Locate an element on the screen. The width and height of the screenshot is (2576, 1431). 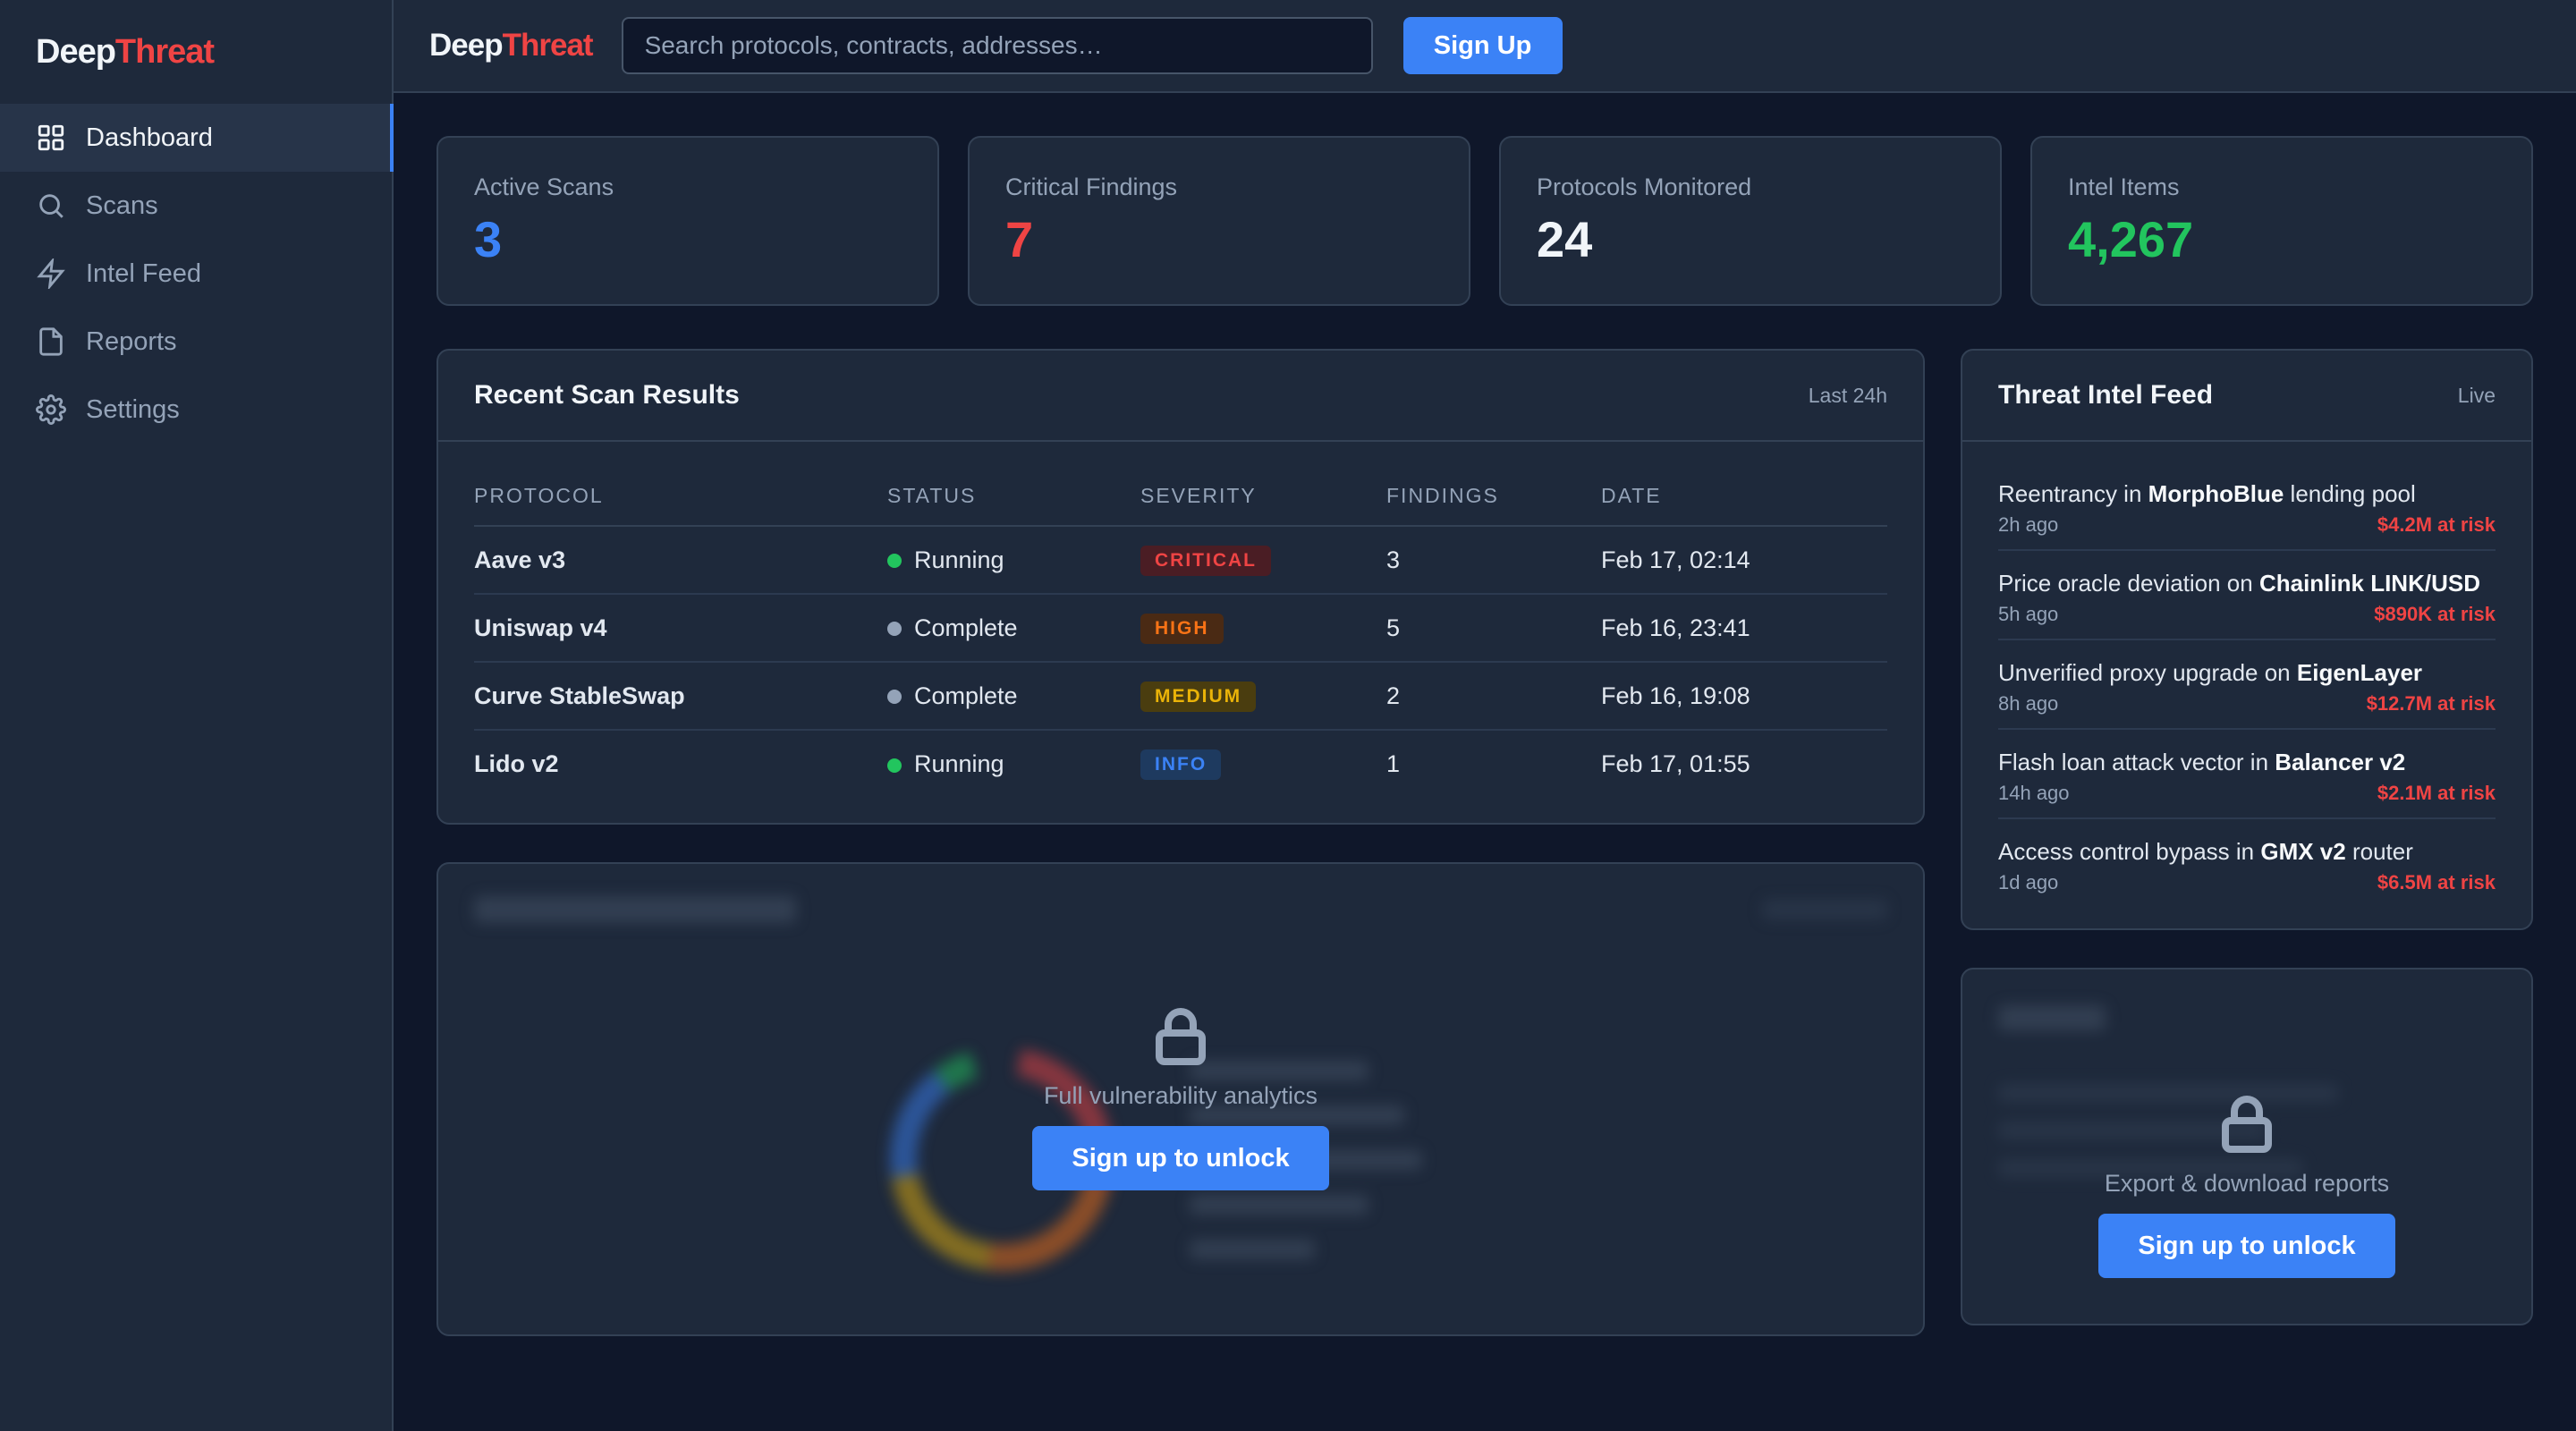
feed-item-title: Unverified proxy upgrade on EigenLayer is located at coordinates (2247, 673).